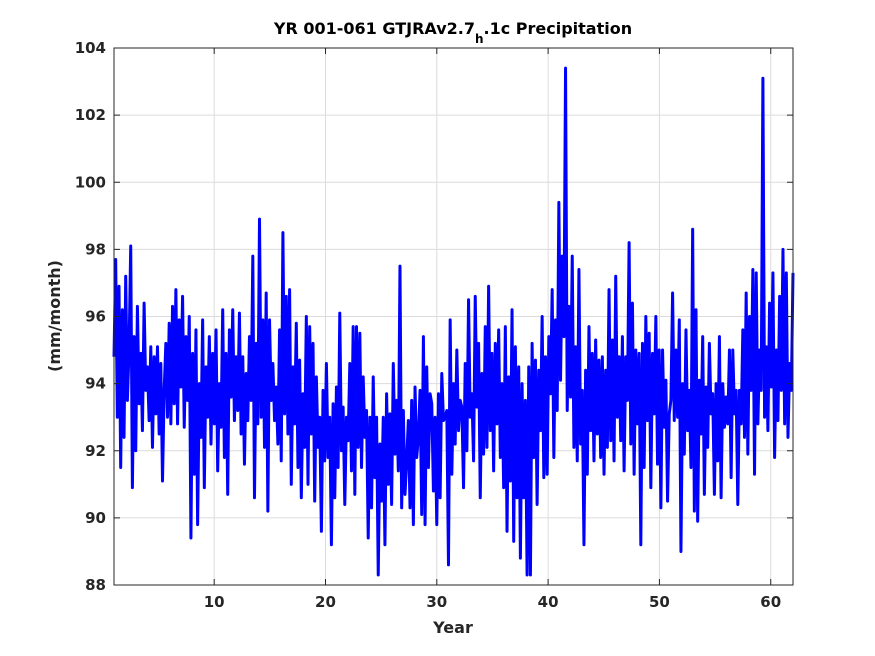 The image size is (875, 656). Describe the element at coordinates (54, 316) in the screenshot. I see `y-axis-label: (mm/month)` at that location.